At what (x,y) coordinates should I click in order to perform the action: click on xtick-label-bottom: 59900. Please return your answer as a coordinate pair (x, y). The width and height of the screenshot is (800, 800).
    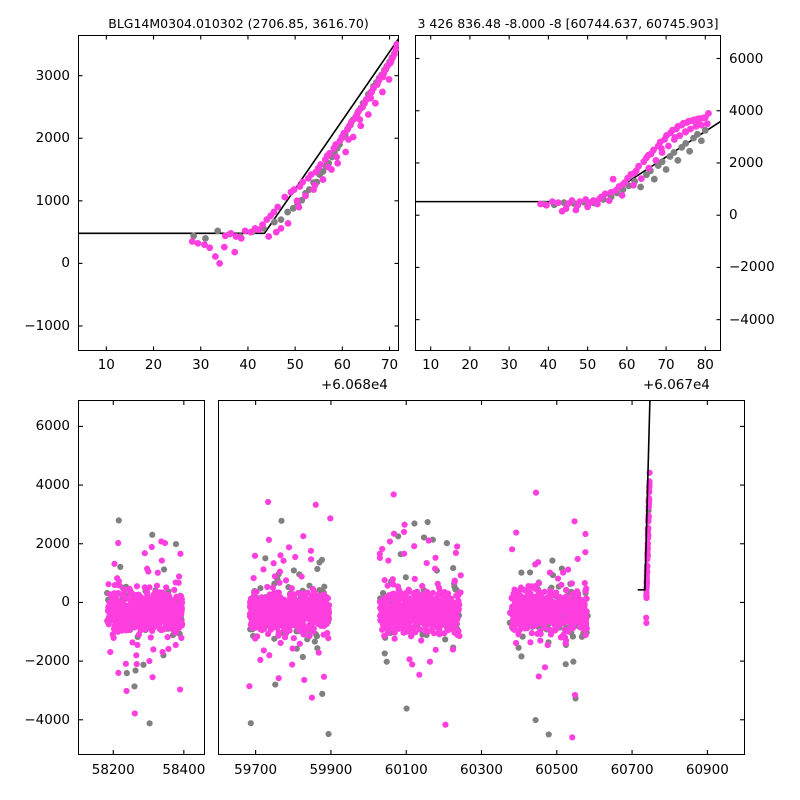
    Looking at the image, I should click on (331, 770).